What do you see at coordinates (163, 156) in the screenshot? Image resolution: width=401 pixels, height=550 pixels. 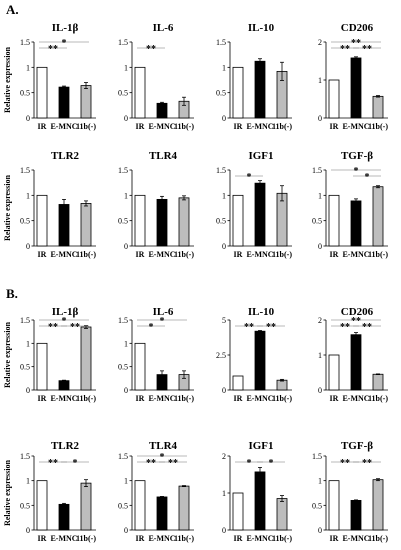 I see `chart-title: TLR4` at bounding box center [163, 156].